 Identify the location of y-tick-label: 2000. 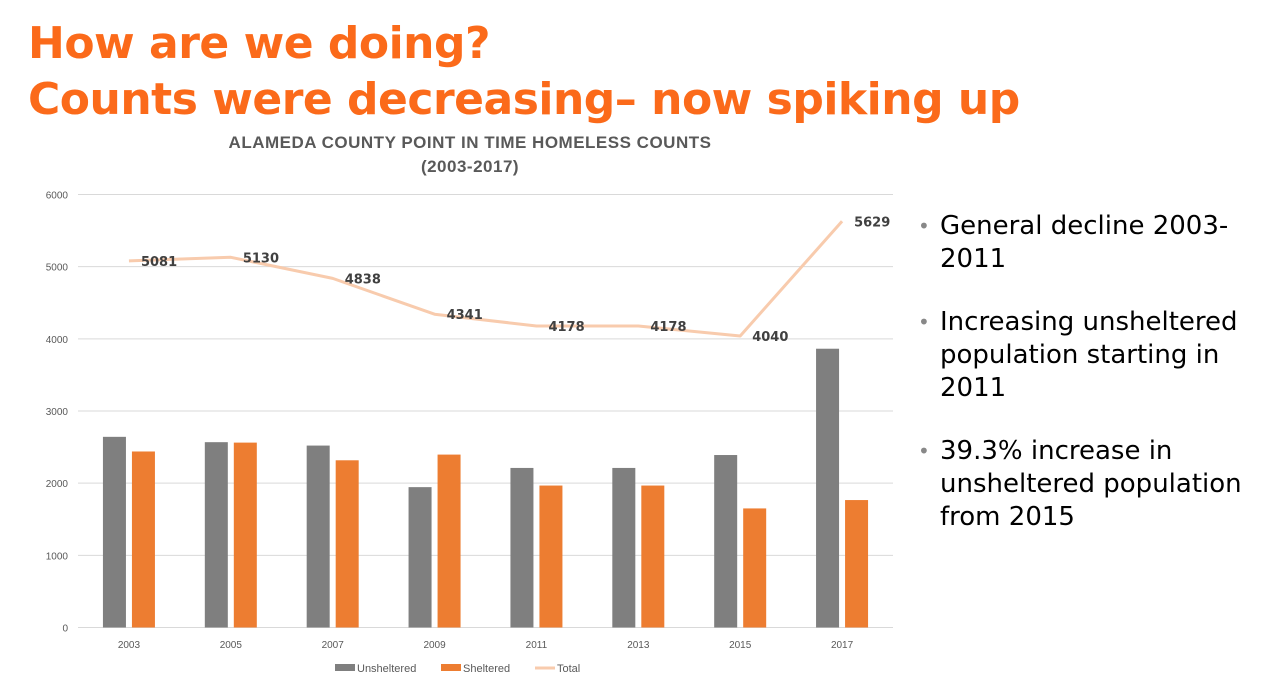
(57, 484).